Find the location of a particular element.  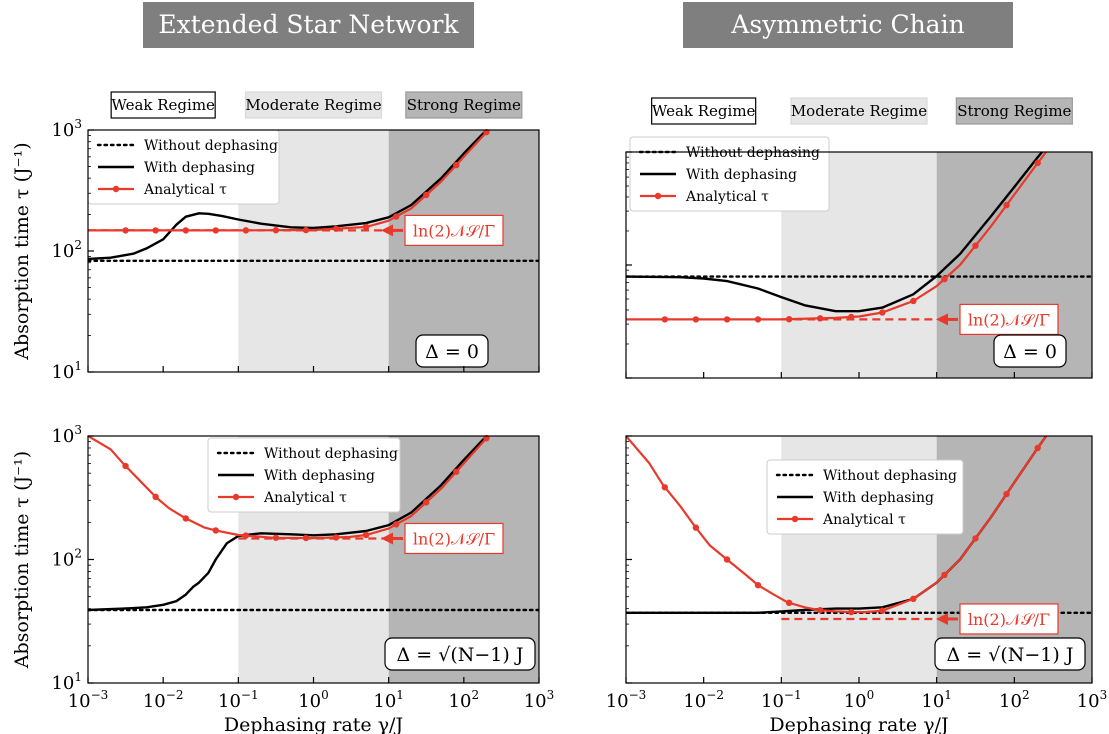

x-tick-label: 10² is located at coordinates (464, 700).